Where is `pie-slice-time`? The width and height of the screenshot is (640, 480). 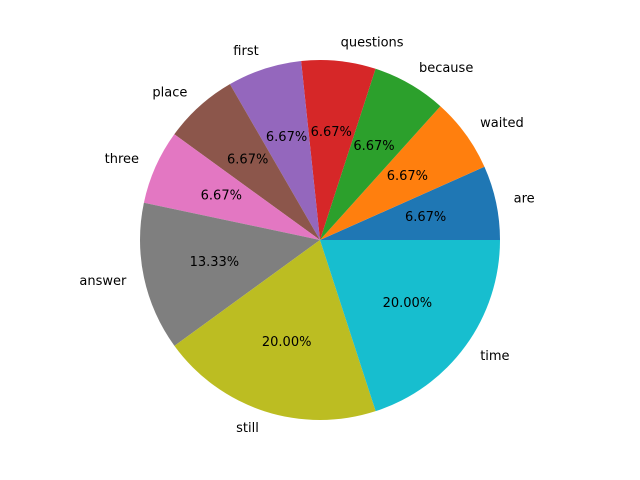 pie-slice-time is located at coordinates (410, 326).